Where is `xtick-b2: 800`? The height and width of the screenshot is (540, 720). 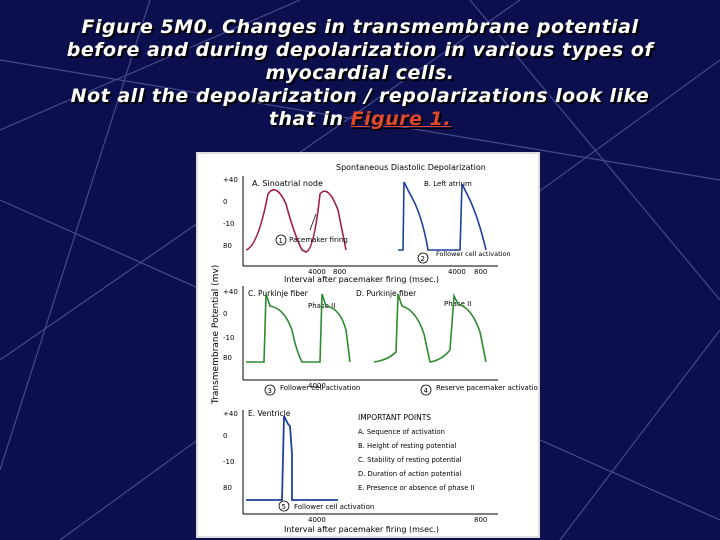 xtick-b2: 800 is located at coordinates (480, 272).